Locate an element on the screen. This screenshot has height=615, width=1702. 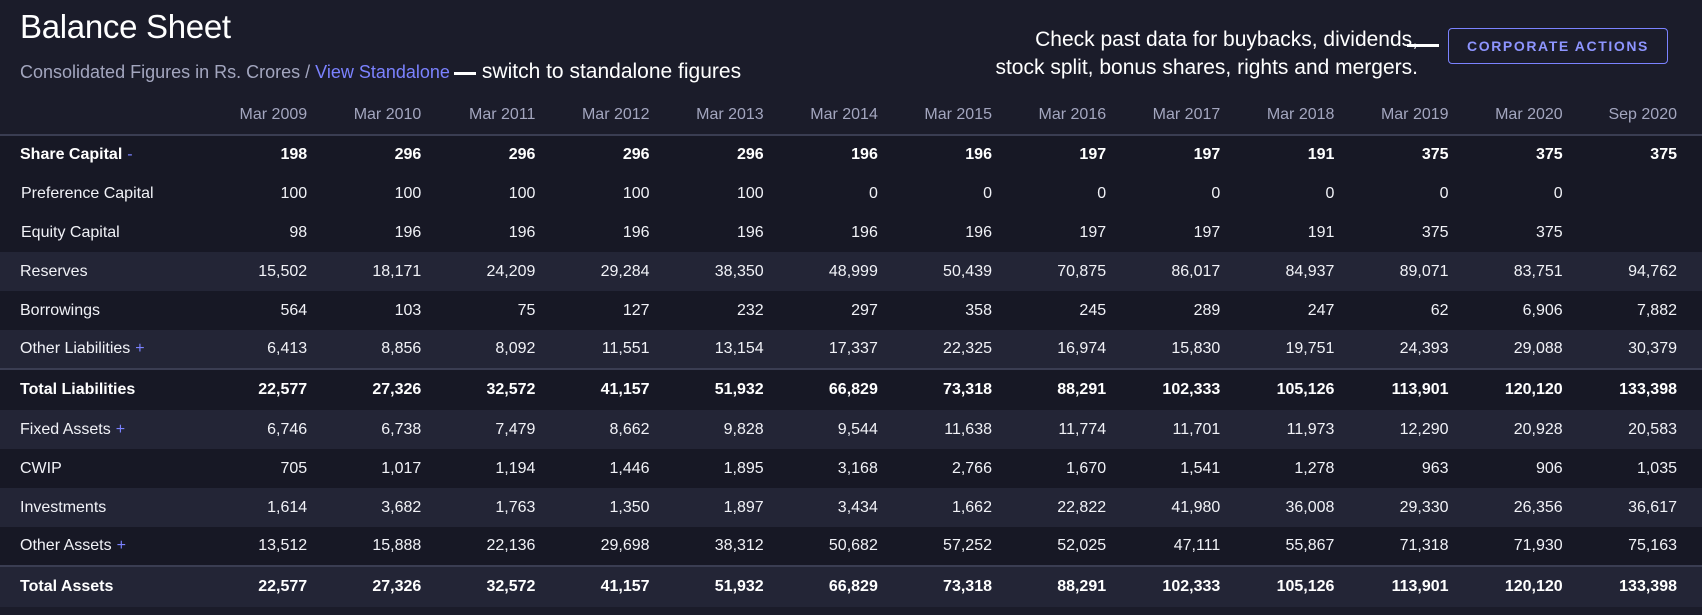
table-cell: 705 is located at coordinates (294, 468).